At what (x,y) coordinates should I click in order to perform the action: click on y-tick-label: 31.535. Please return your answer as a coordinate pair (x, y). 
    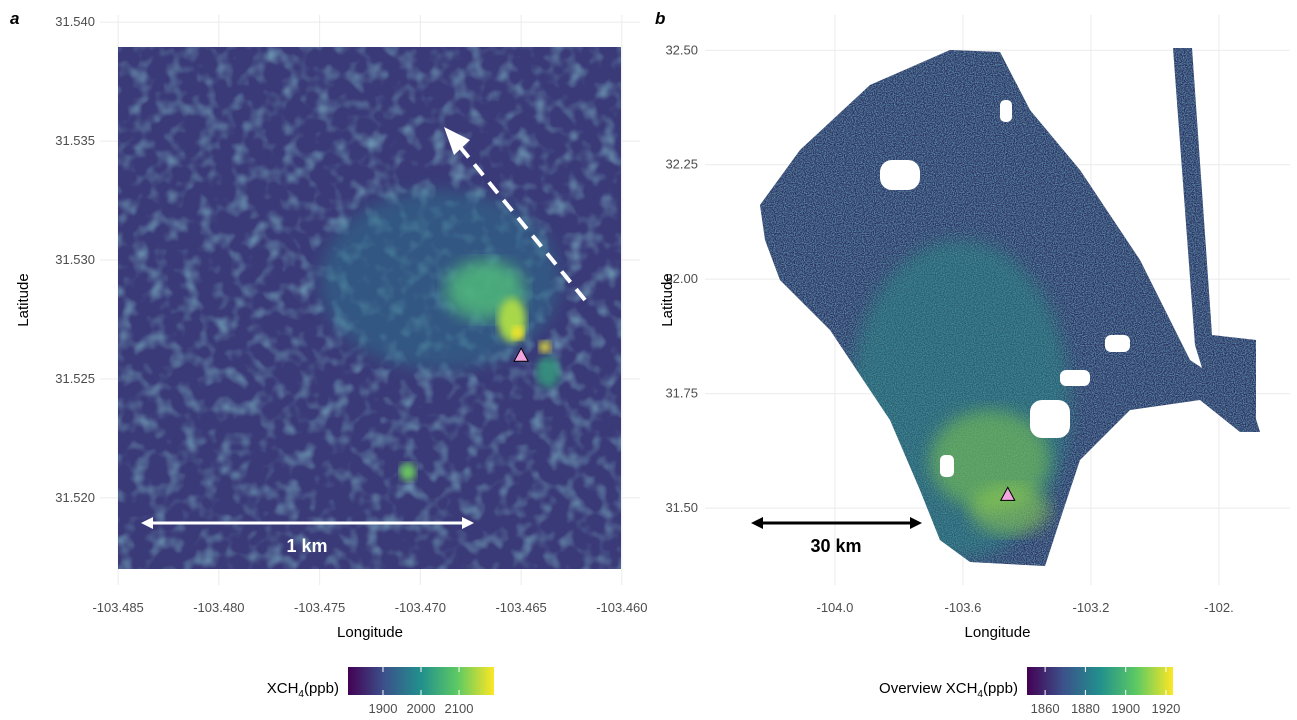
    Looking at the image, I should click on (75, 140).